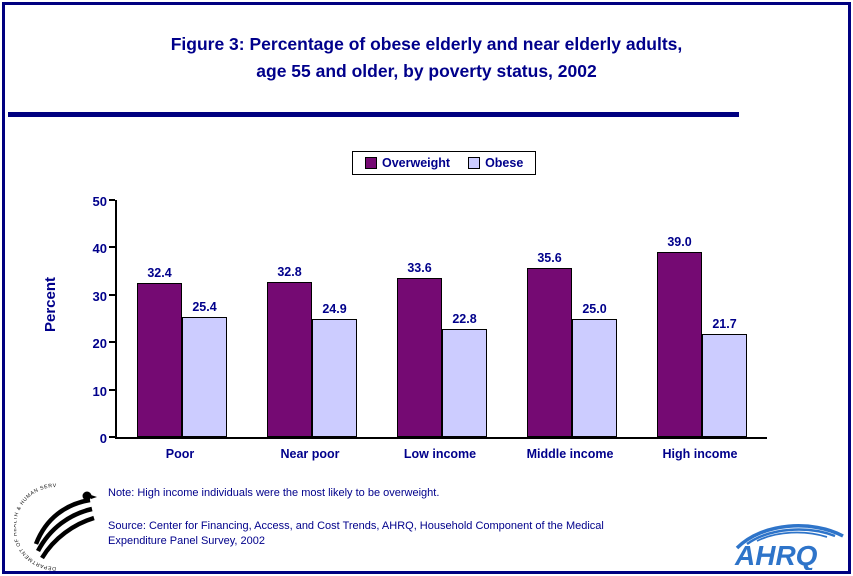 This screenshot has height=576, width=853. Describe the element at coordinates (679, 242) in the screenshot. I see `bar-value-label: 39.0` at that location.